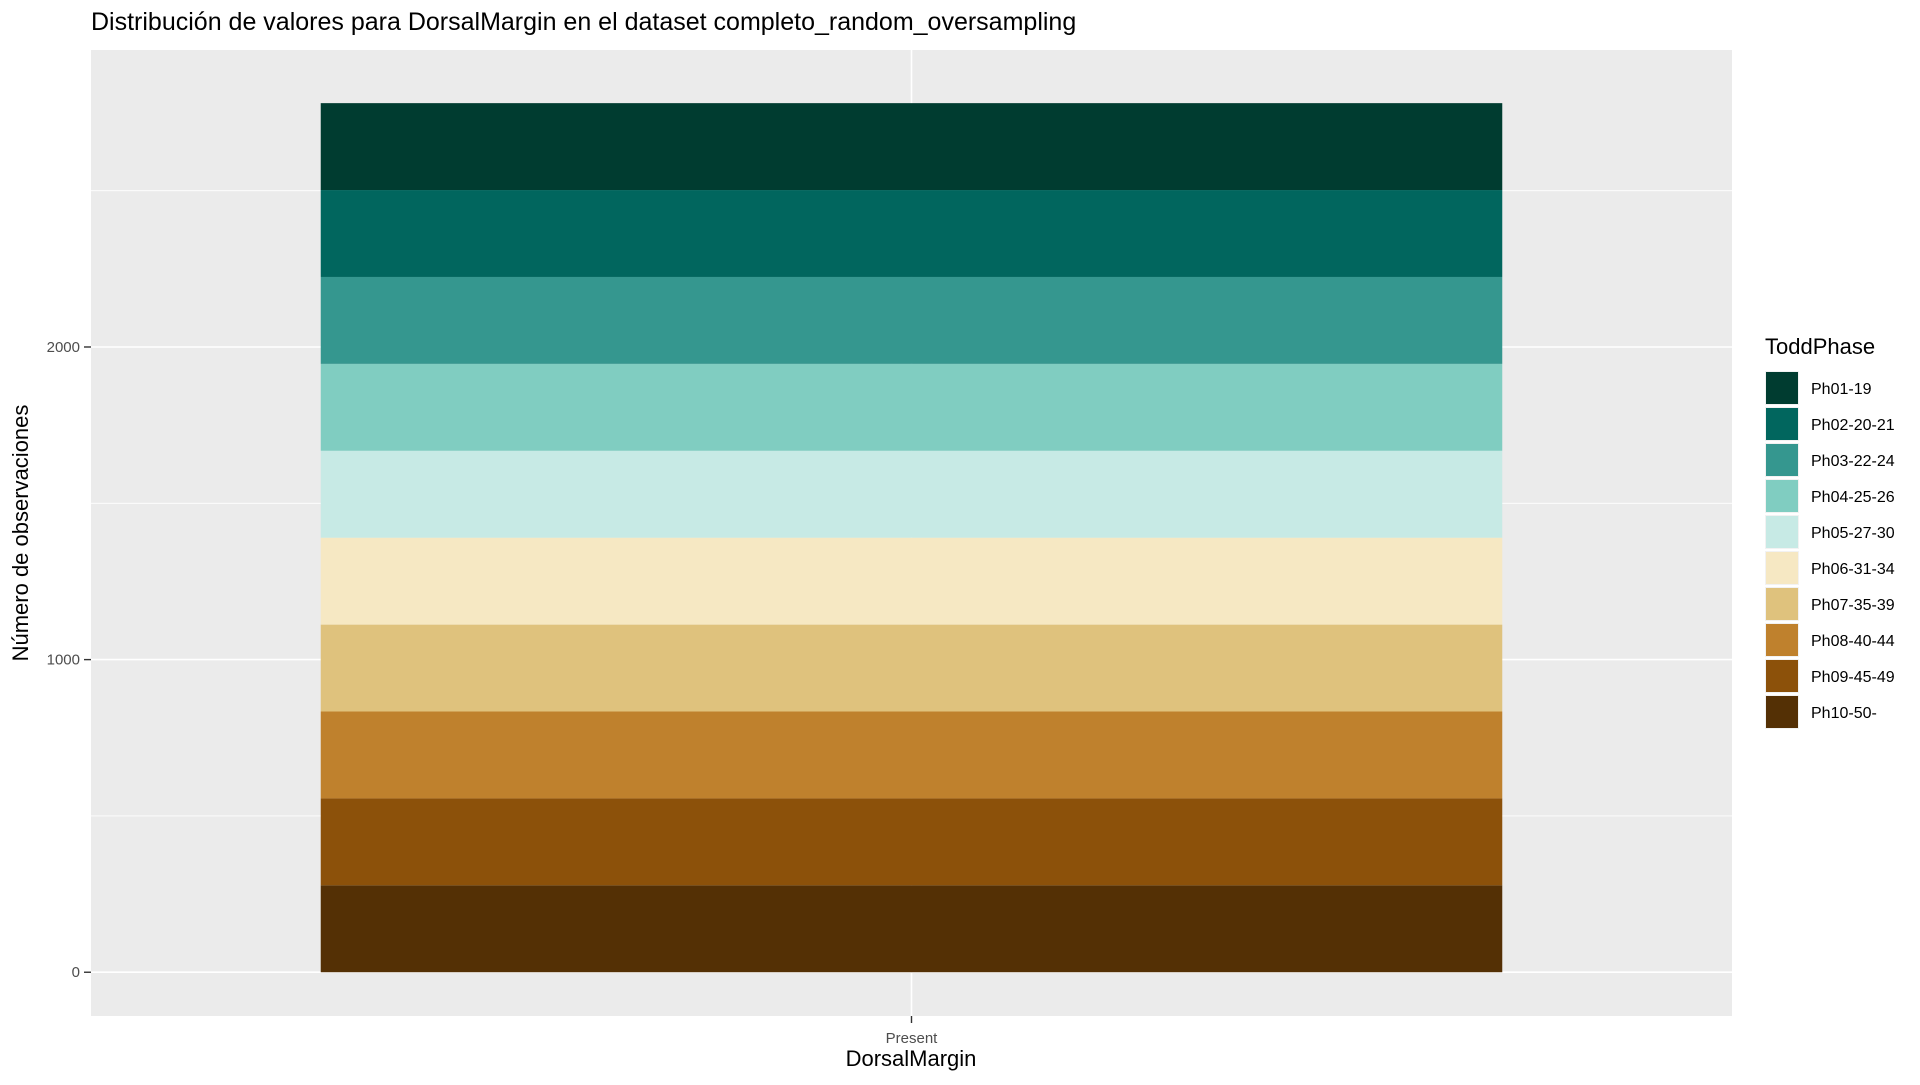 The height and width of the screenshot is (1085, 1920). What do you see at coordinates (911, 929) in the screenshot?
I see `bar-segment-ph10-50-` at bounding box center [911, 929].